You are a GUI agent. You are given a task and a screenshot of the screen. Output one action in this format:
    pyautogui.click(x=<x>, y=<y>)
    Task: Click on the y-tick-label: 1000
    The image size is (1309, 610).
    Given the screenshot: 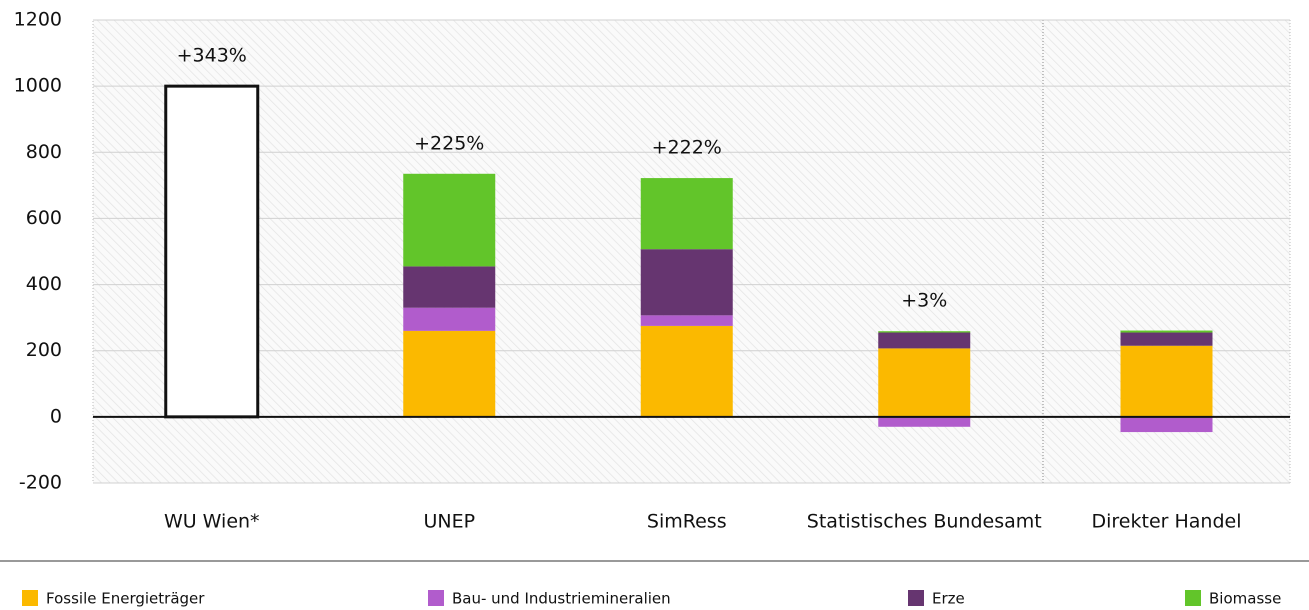 What is the action you would take?
    pyautogui.click(x=38, y=86)
    